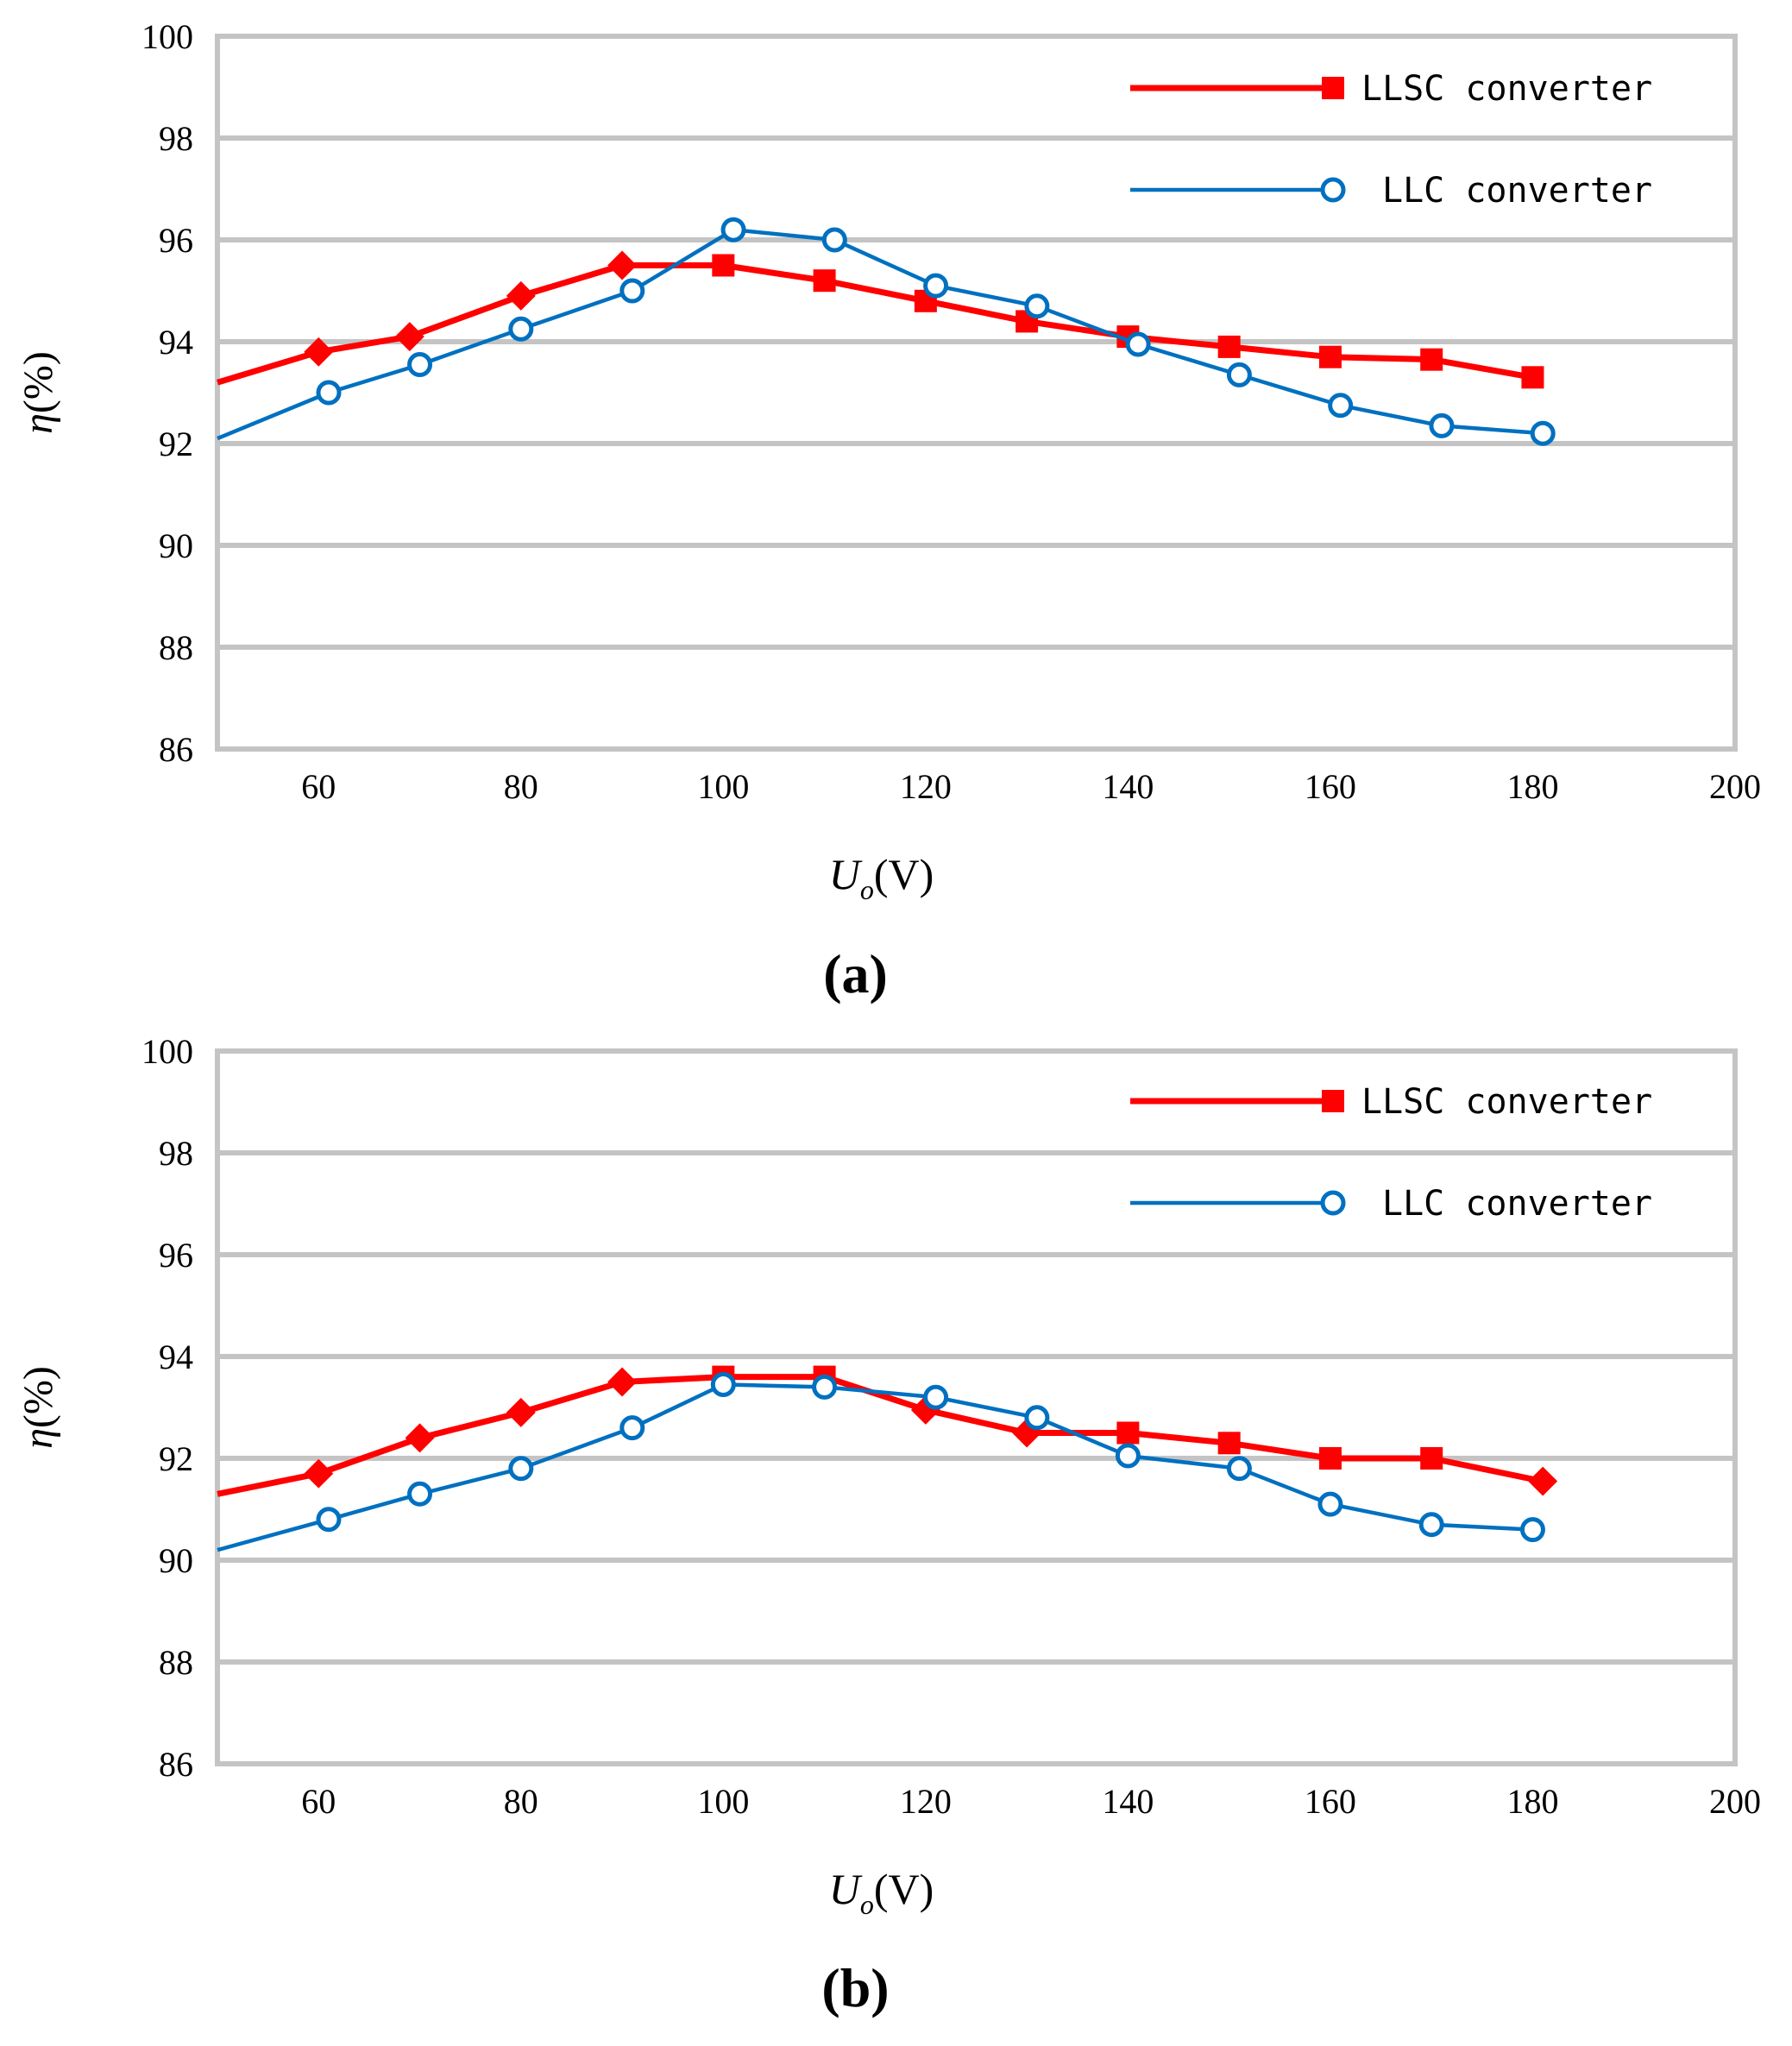 This screenshot has width=1792, height=2046. Describe the element at coordinates (176, 342) in the screenshot. I see `y-tick-label: 94` at that location.